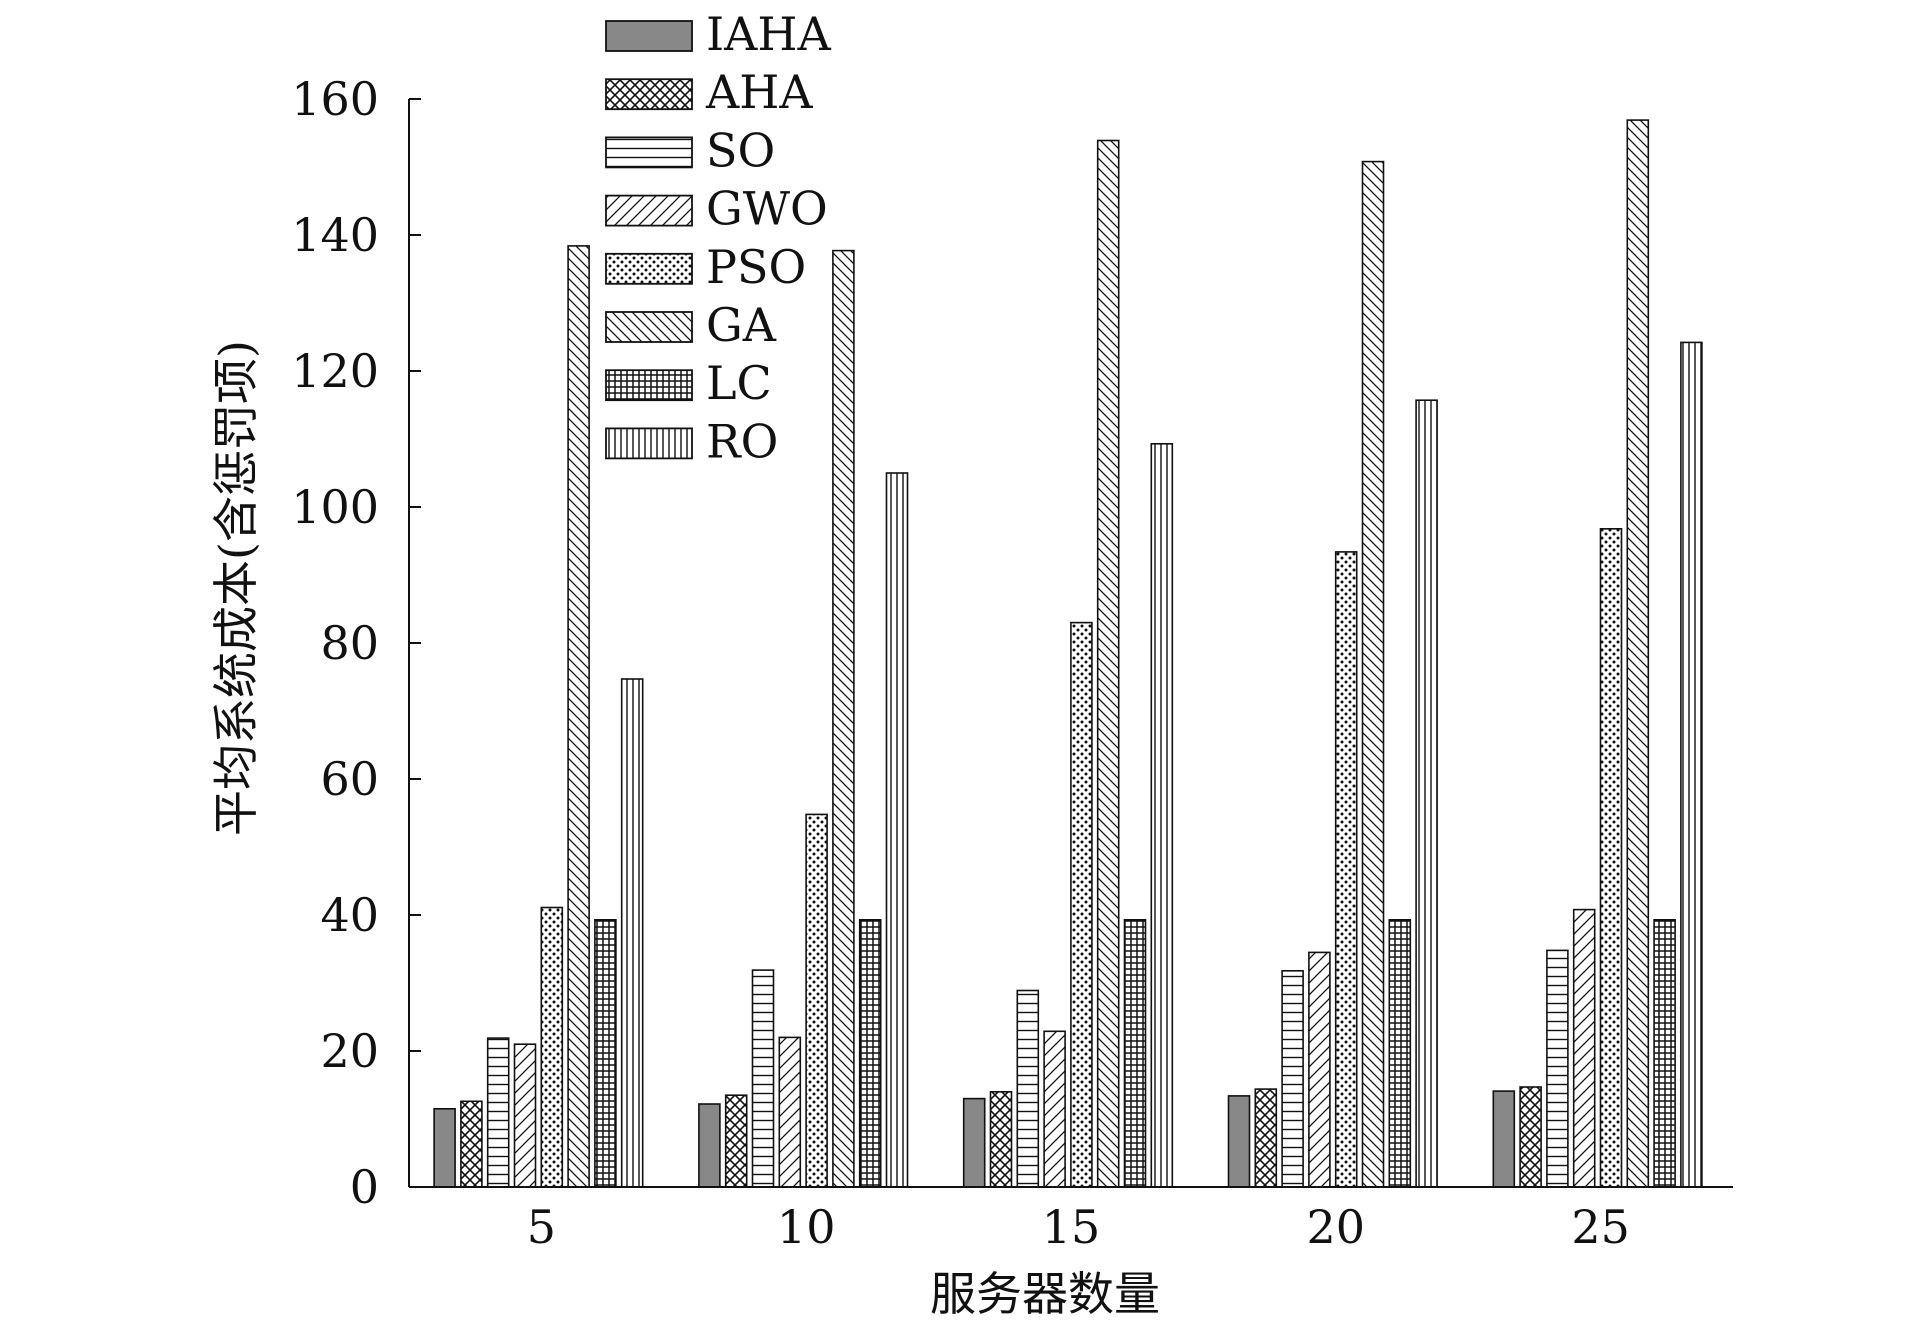 This screenshot has height=1327, width=1913. What do you see at coordinates (649, 152) in the screenshot?
I see `legend-swatch-so` at bounding box center [649, 152].